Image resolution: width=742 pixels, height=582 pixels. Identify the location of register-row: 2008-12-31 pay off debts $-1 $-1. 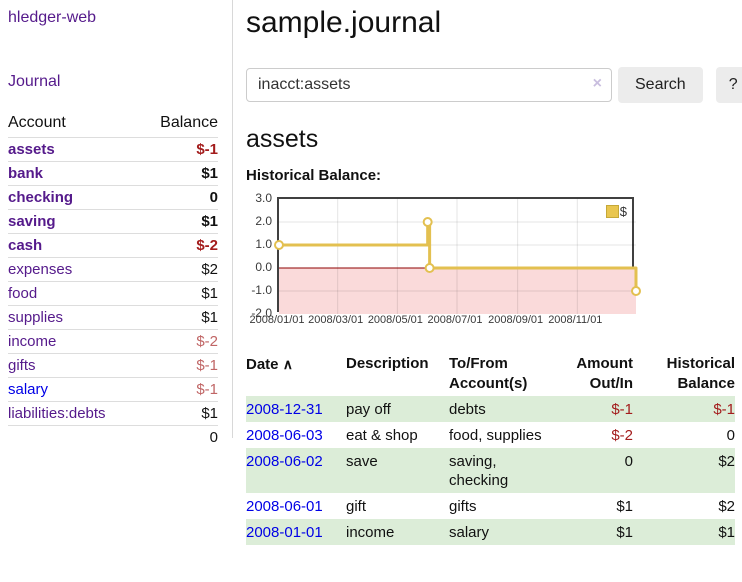
(490, 409).